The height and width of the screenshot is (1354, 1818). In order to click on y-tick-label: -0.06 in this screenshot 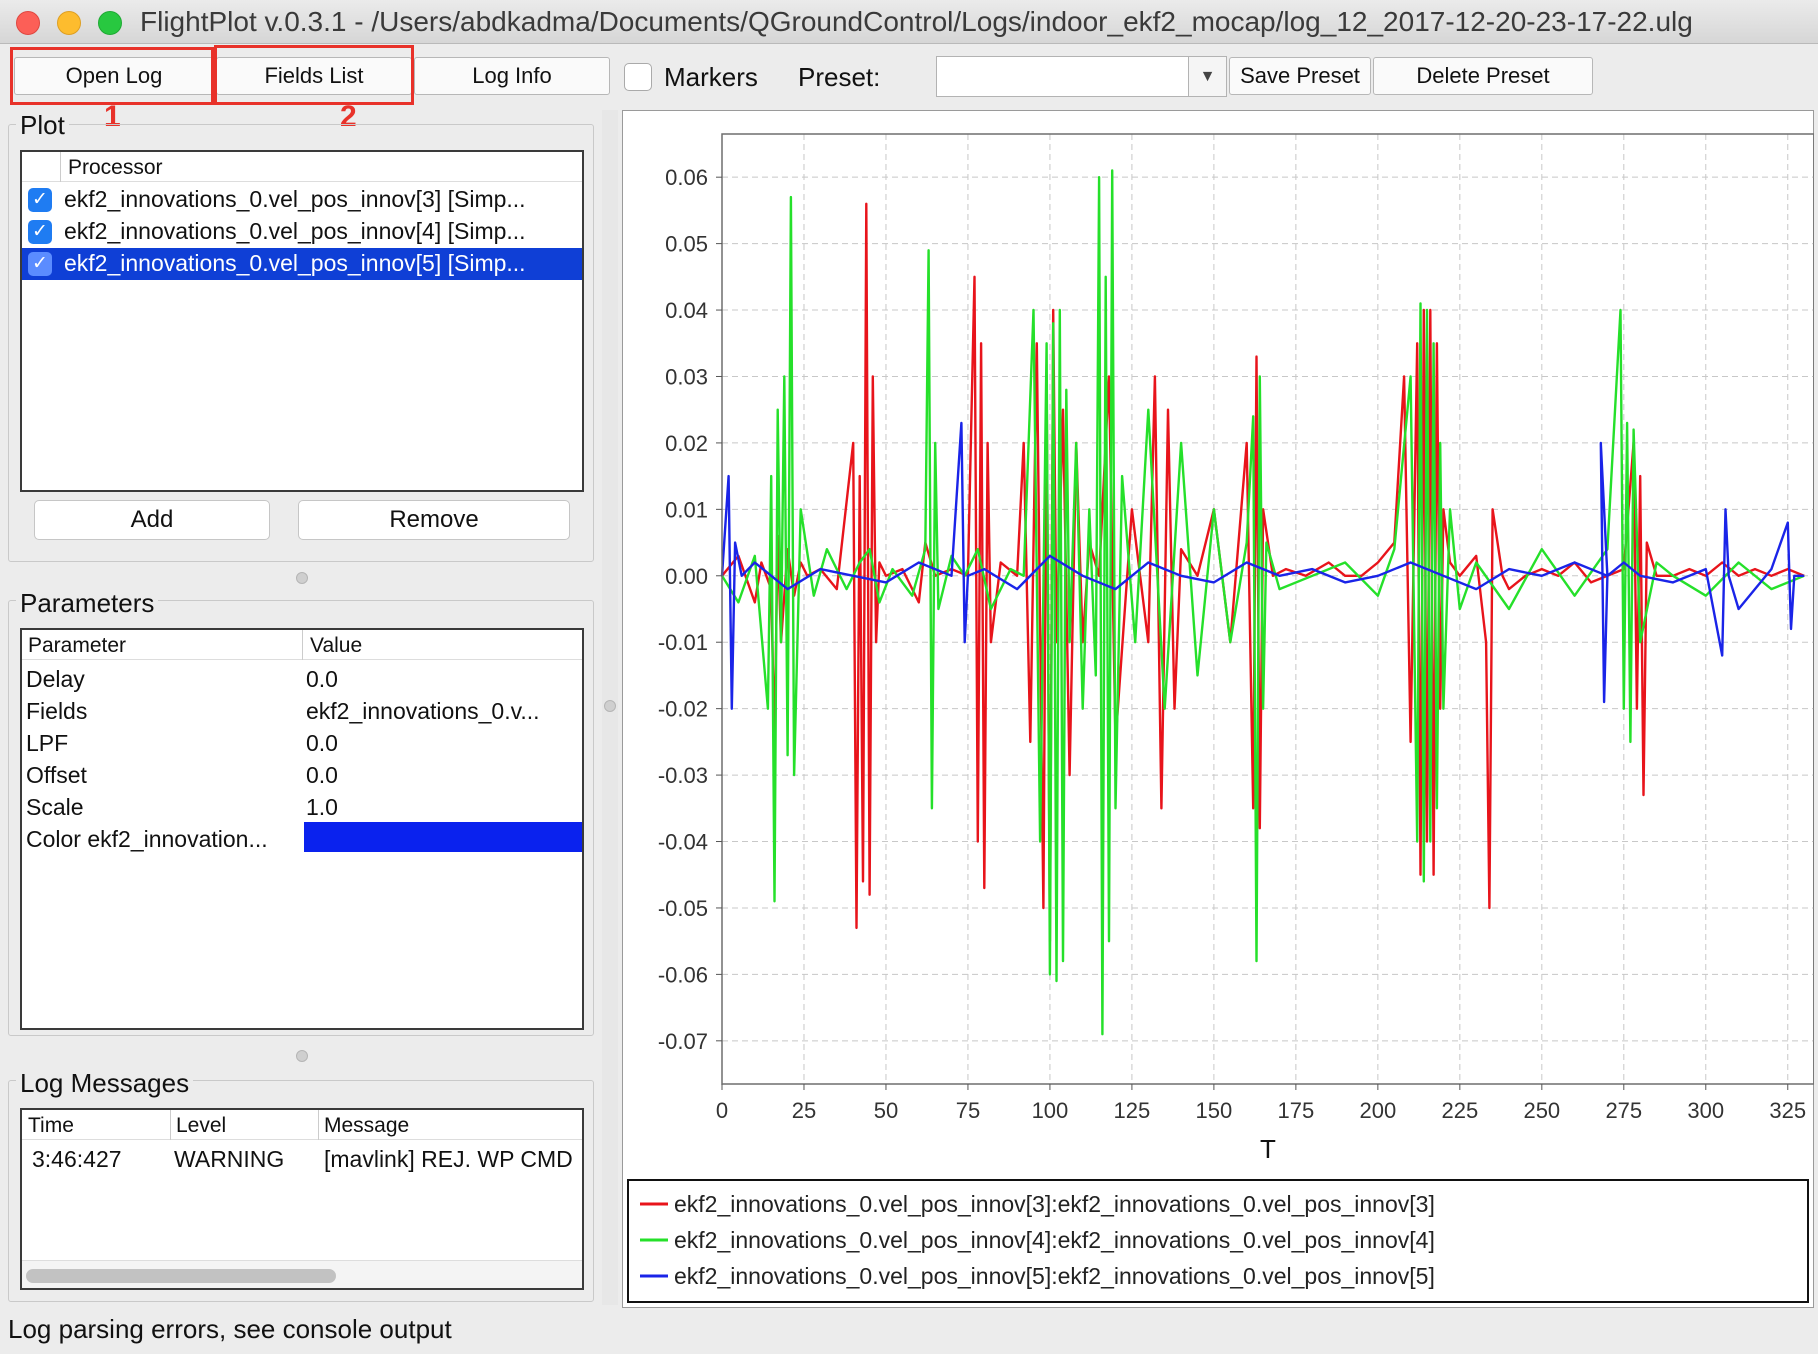, I will do `click(683, 974)`.